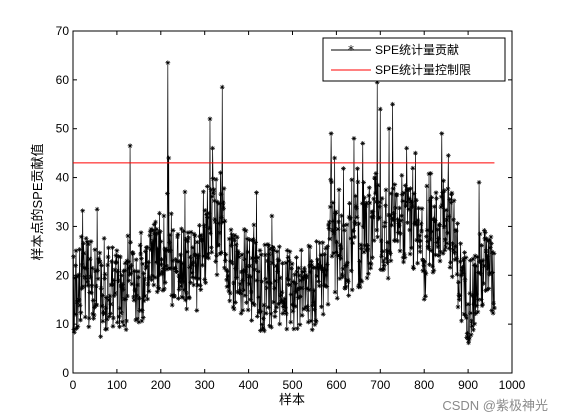 Image resolution: width=562 pixels, height=420 pixels. Describe the element at coordinates (37, 201) in the screenshot. I see `y-axis-label: 样本点的SPE贡献值` at that location.